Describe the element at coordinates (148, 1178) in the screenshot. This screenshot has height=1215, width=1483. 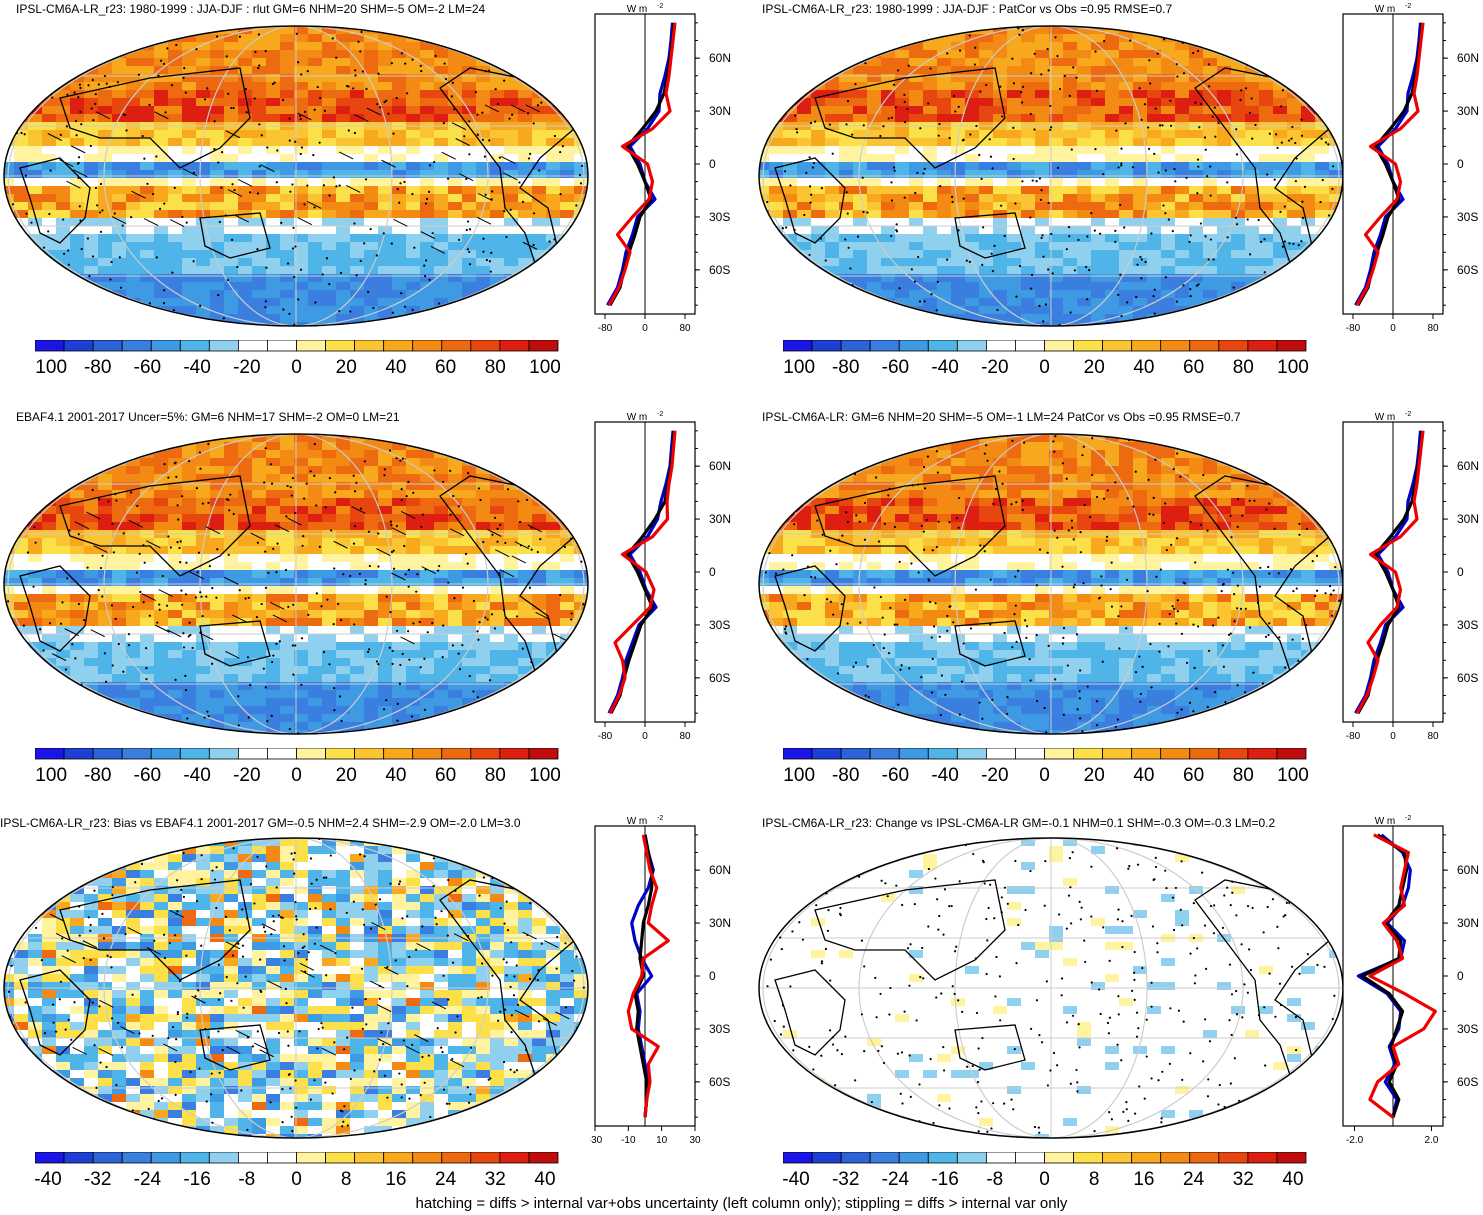
I see `colorbar-label: -24` at that location.